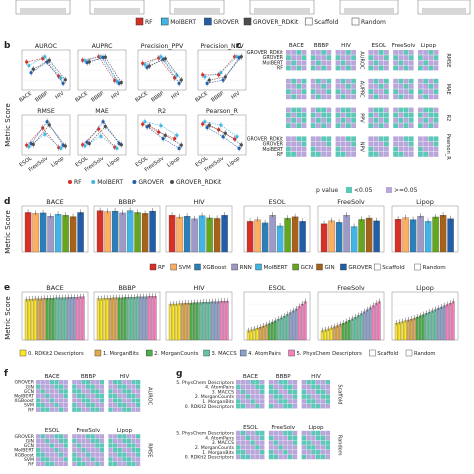 The height and width of the screenshot is (474, 474). I want to click on legend-e-swatch, so click(243, 353).